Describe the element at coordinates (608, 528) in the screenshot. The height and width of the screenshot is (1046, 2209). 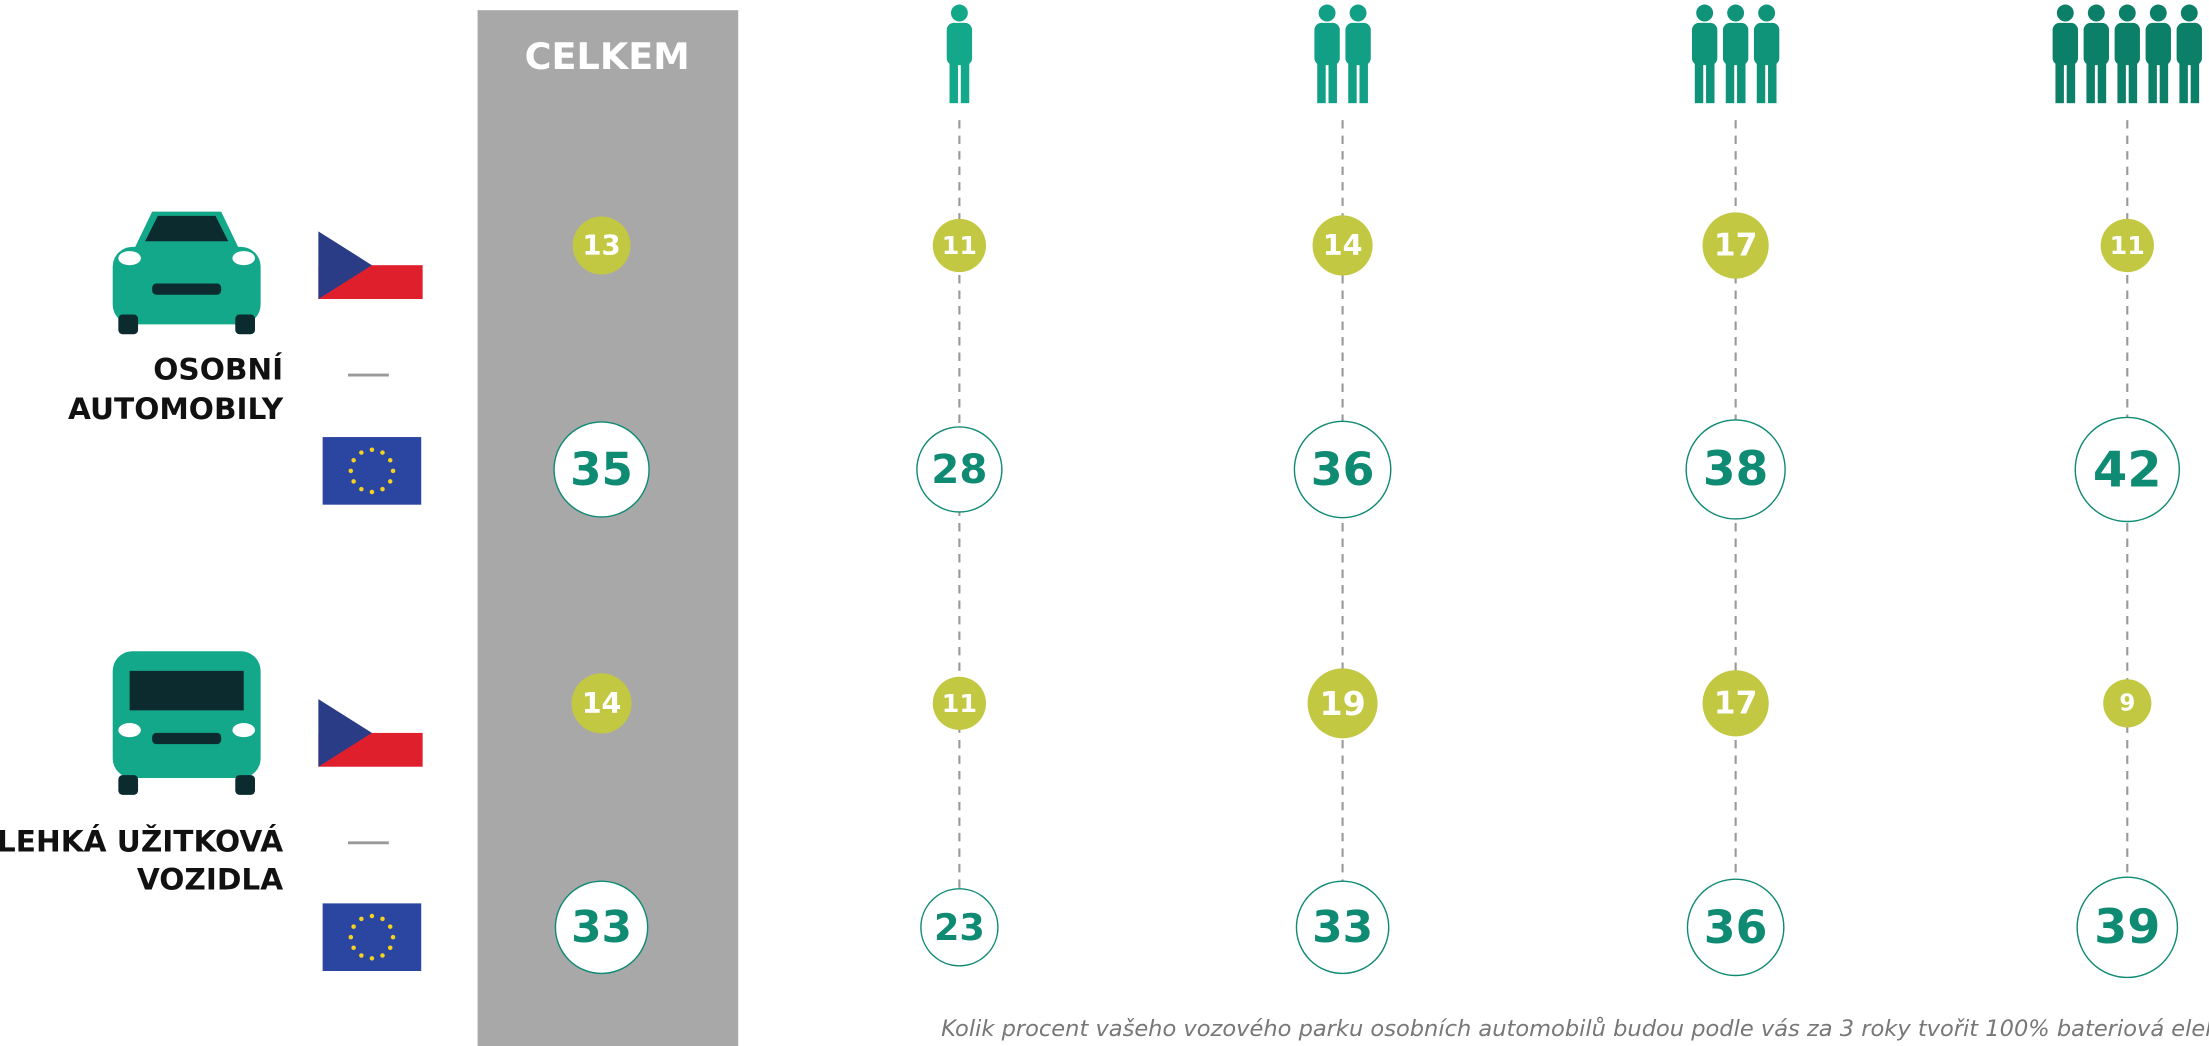
I see `total-column` at that location.